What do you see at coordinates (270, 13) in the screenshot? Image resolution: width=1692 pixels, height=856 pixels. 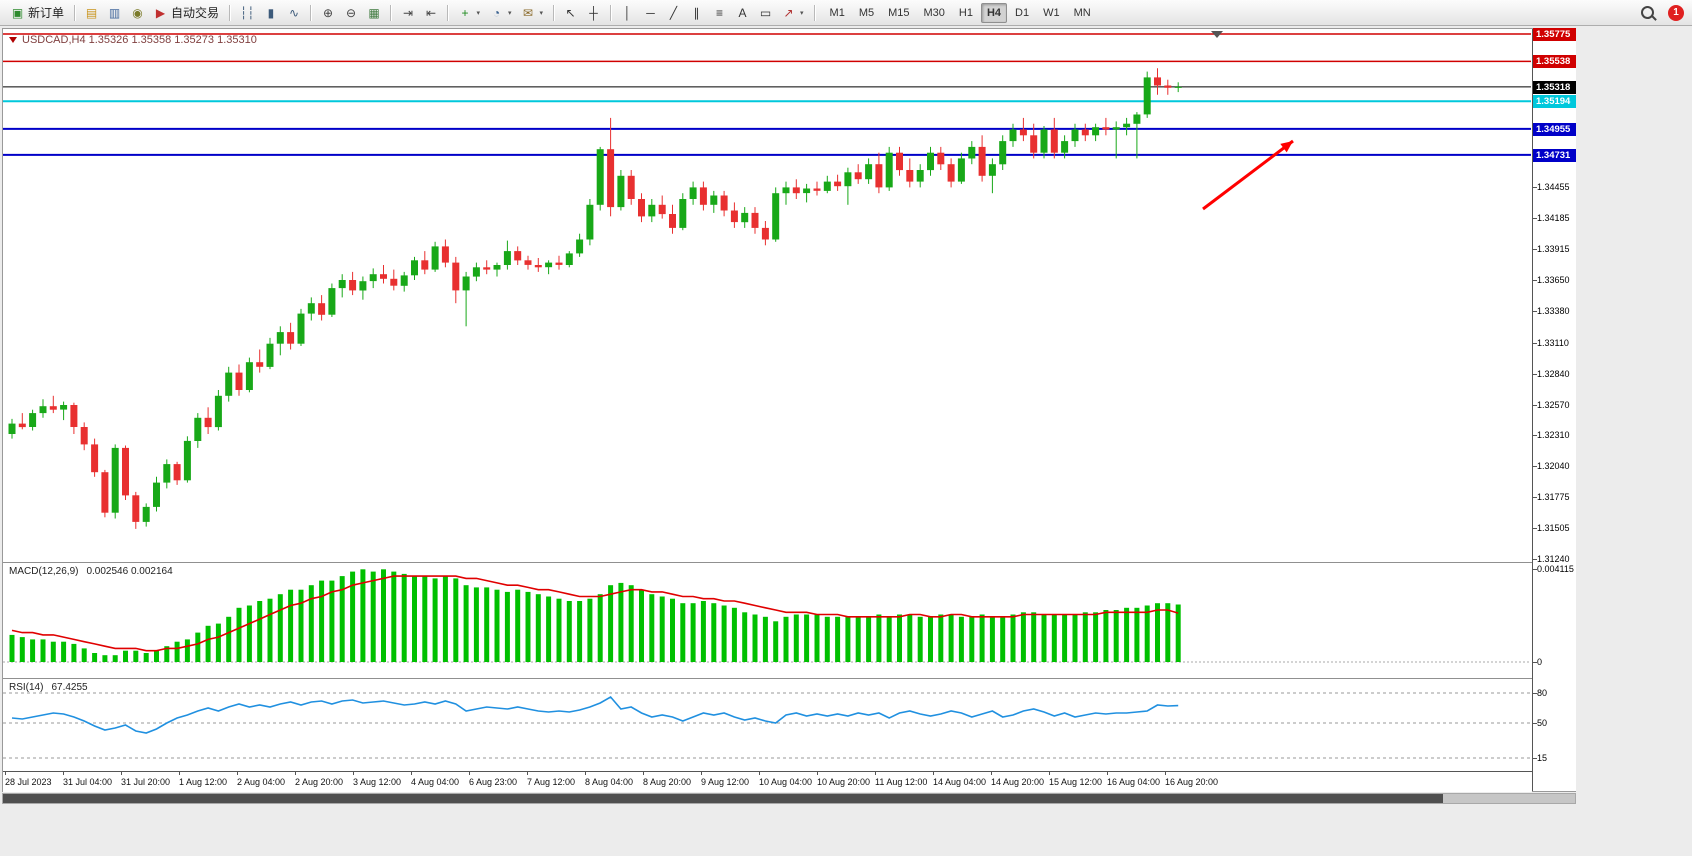 I see `candlestick-chart-button: ▮` at bounding box center [270, 13].